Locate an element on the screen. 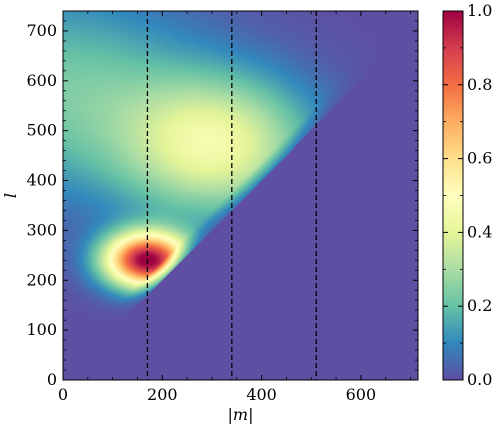  colorbar-gradient is located at coordinates (453, 195).